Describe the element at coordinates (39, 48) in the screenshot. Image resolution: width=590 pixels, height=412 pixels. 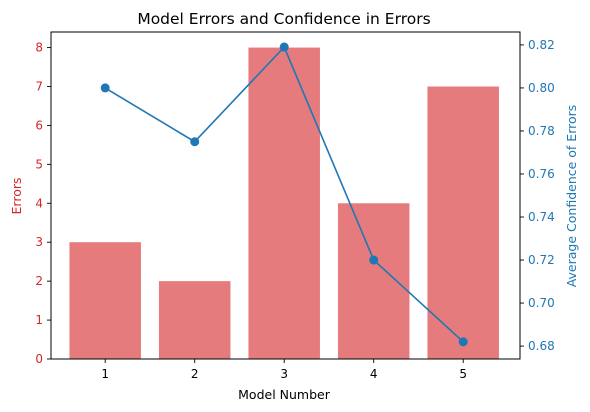
I see `y-left-tick-label: 8` at that location.